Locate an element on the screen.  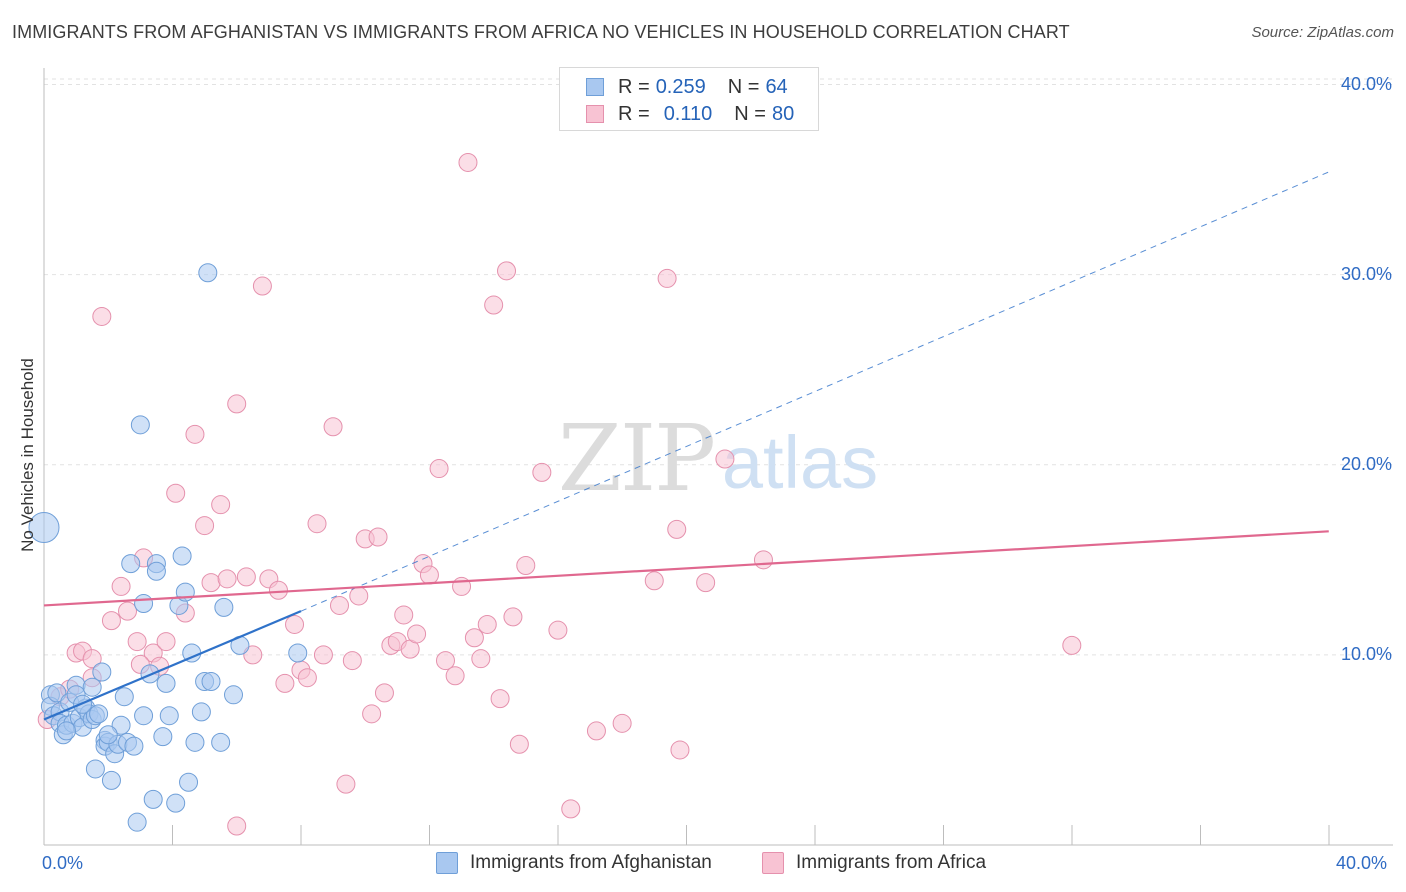
legend-swatch-africa is located at coordinates (595, 114).